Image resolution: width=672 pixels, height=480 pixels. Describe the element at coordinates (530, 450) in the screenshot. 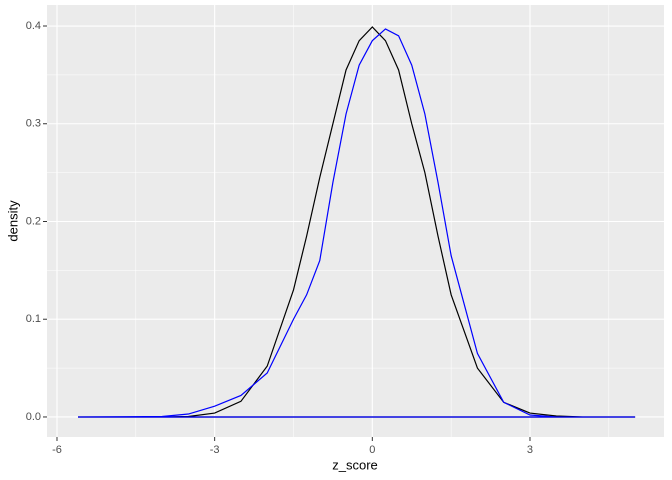

I see `x-tick-label: 3` at that location.